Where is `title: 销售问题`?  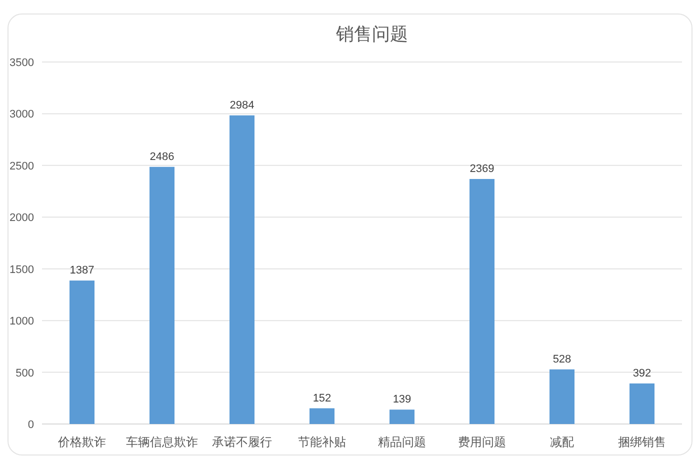 title: 销售问题 is located at coordinates (372, 34).